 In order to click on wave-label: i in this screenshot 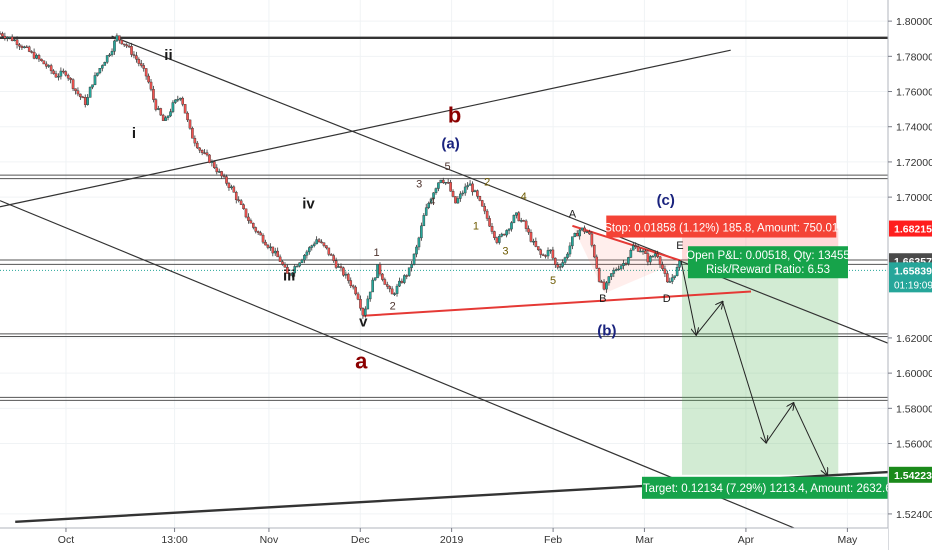, I will do `click(134, 133)`.